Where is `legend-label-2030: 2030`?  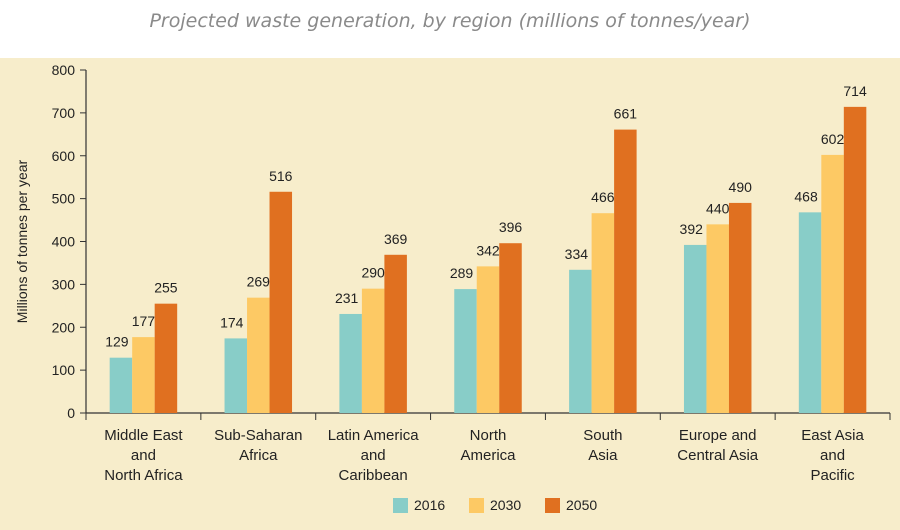 legend-label-2030: 2030 is located at coordinates (505, 505).